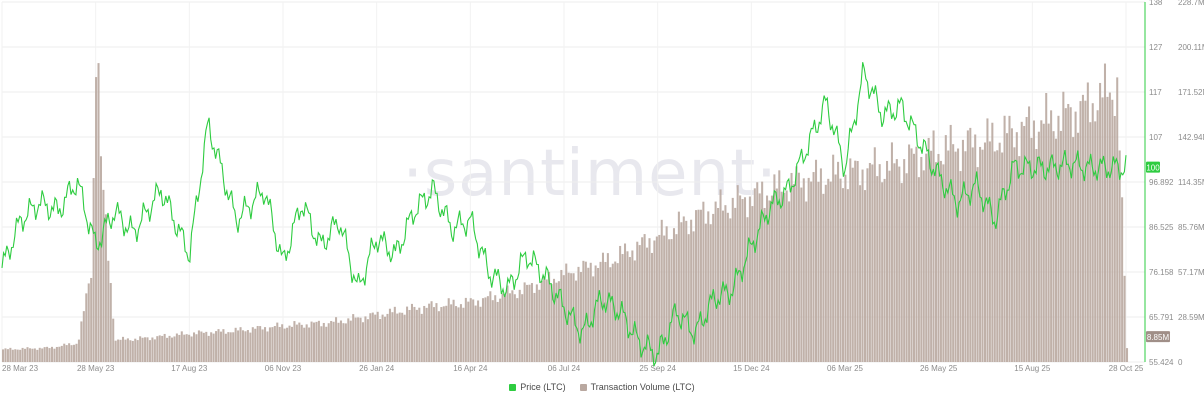 The width and height of the screenshot is (1204, 404). I want to click on x-tick-label: 06 Mar 25, so click(845, 368).